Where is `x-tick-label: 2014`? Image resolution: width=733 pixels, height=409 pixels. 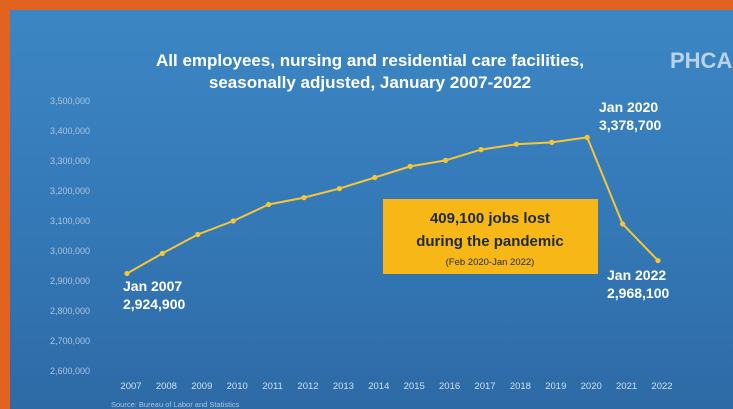
x-tick-label: 2014 is located at coordinates (378, 386).